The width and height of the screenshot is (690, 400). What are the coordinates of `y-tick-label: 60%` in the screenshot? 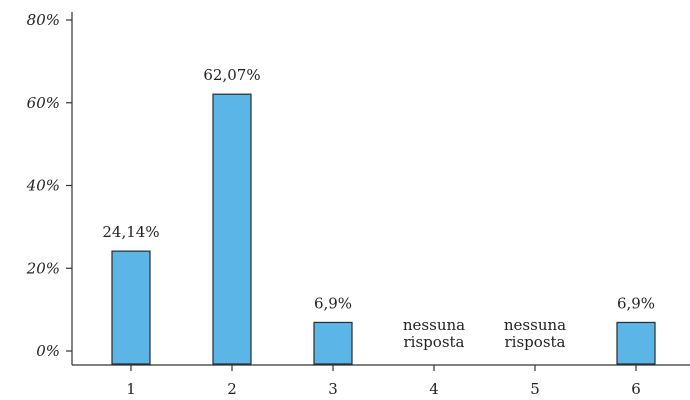 It's located at (43, 103).